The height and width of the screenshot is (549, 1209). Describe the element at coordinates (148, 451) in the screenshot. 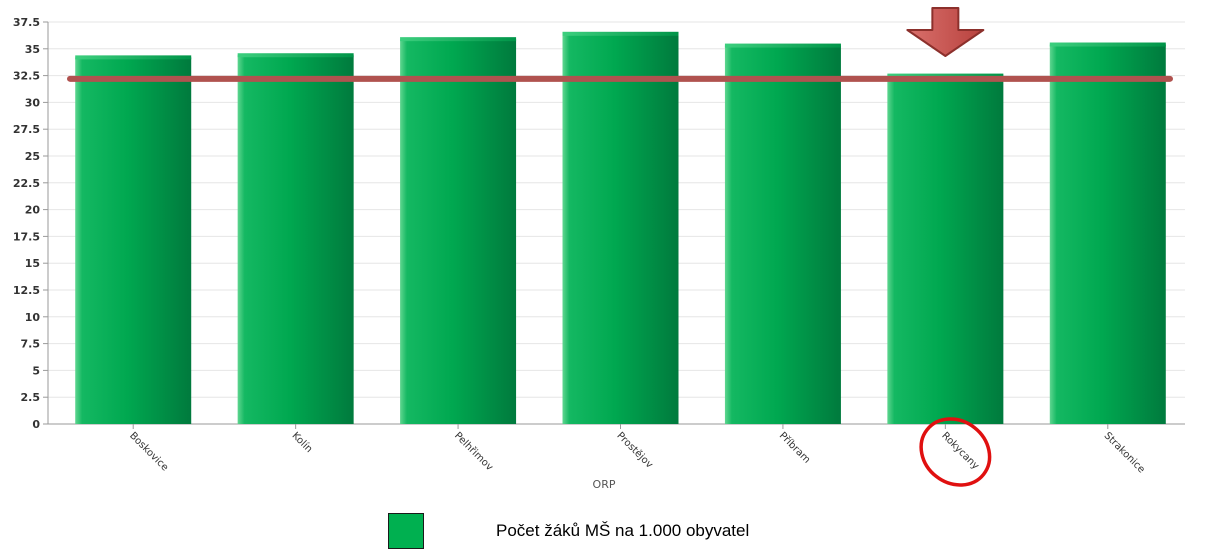

I see `x-tick-label: Boskovice` at that location.